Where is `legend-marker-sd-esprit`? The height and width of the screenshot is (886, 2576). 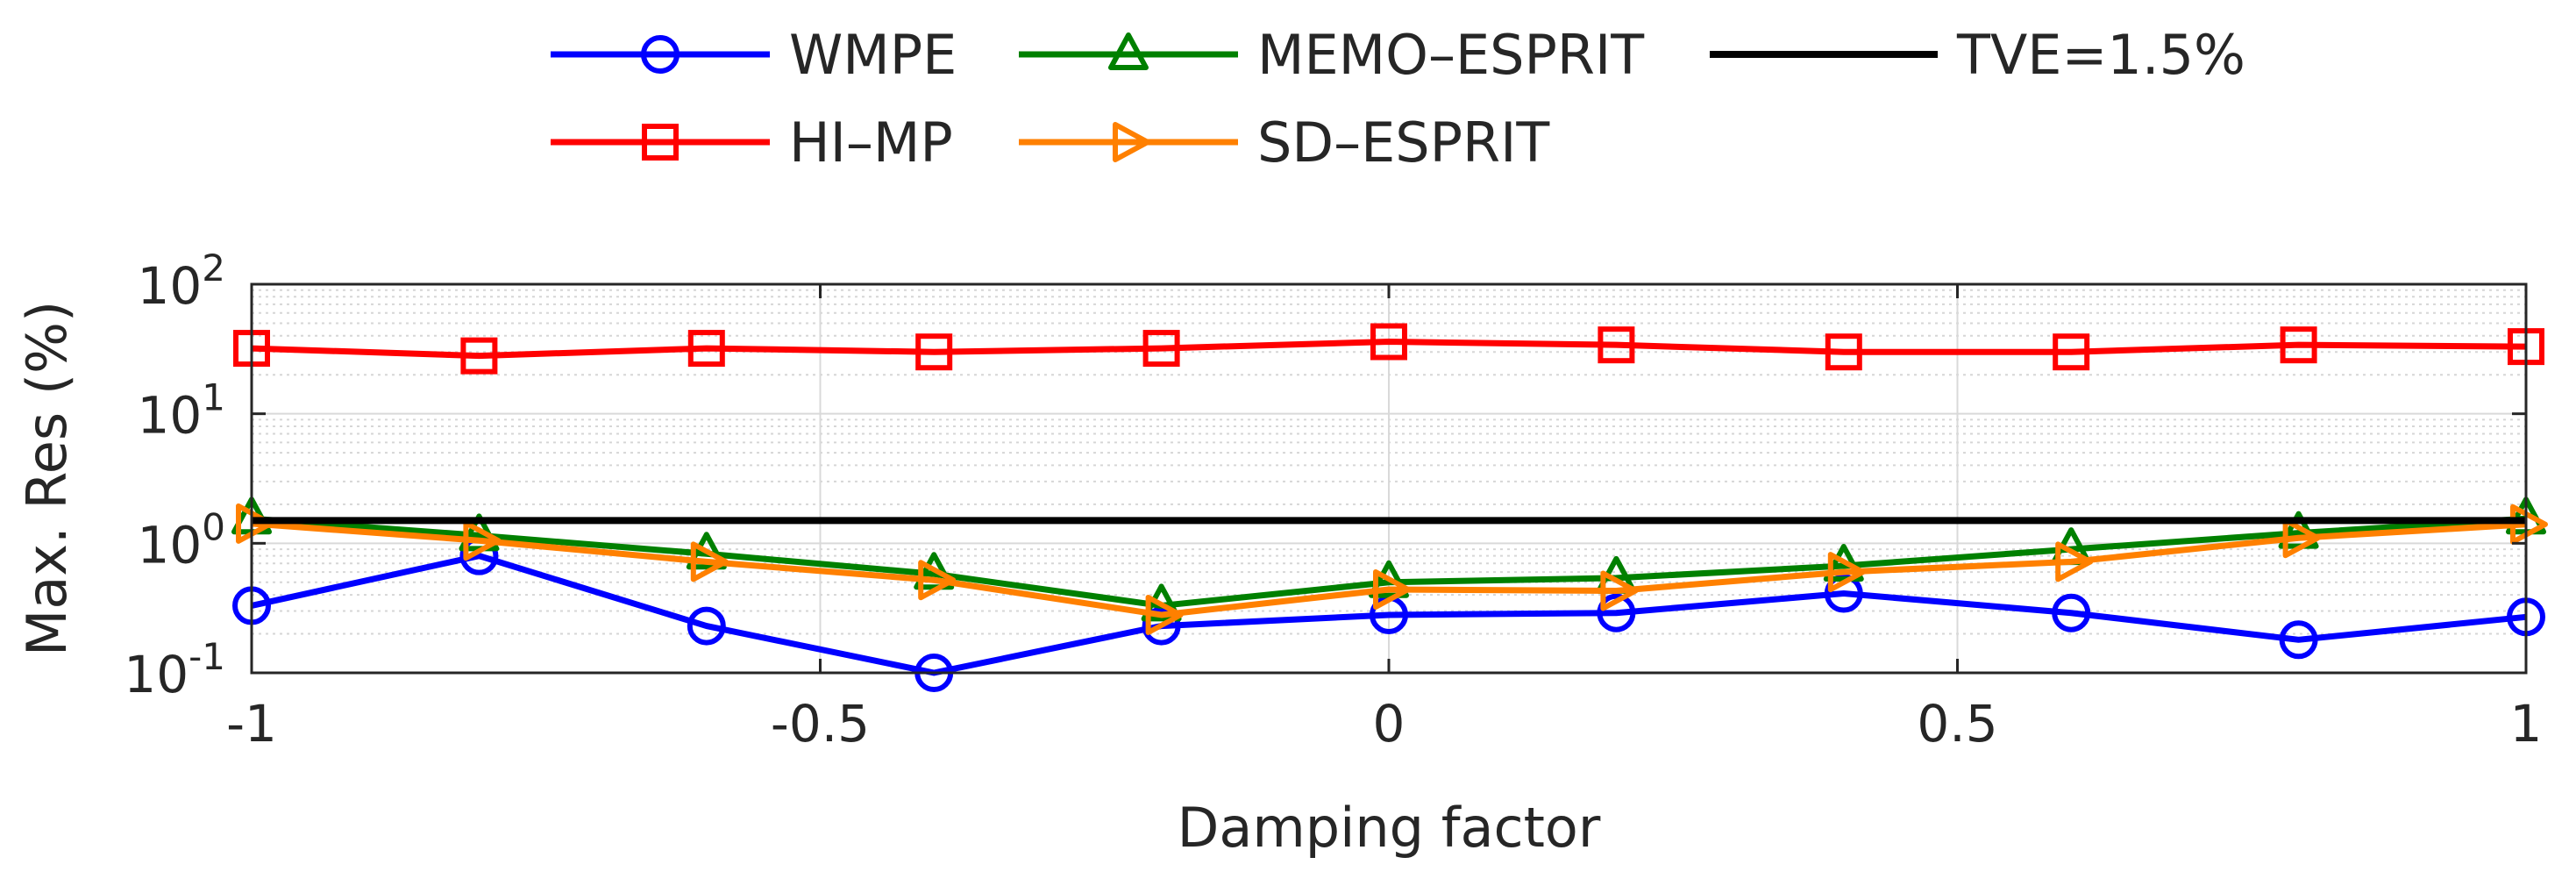 legend-marker-sd-esprit is located at coordinates (1131, 142).